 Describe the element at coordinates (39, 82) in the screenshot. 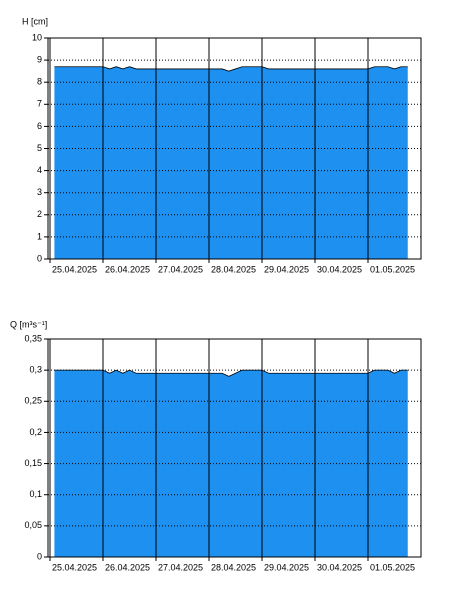

I see `y-tick-label: 8` at that location.